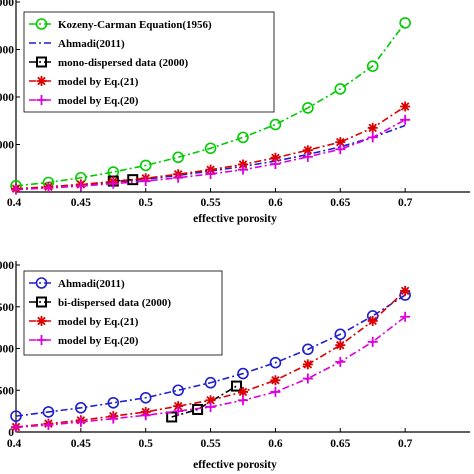  What do you see at coordinates (135, 25) in the screenshot?
I see `legend-entry-label: Kozeny-Carman Equation(1956)` at bounding box center [135, 25].